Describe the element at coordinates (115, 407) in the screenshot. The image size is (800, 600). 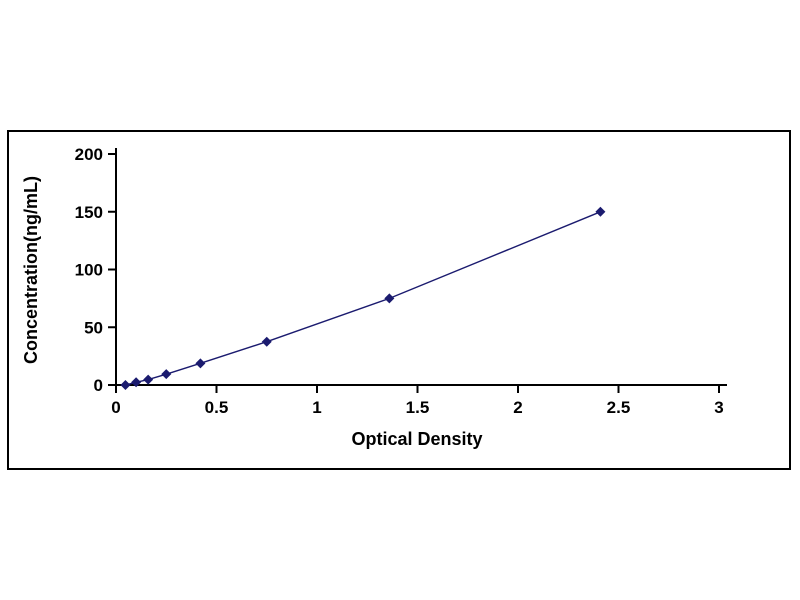
I see `x-tick-label: 0` at that location.